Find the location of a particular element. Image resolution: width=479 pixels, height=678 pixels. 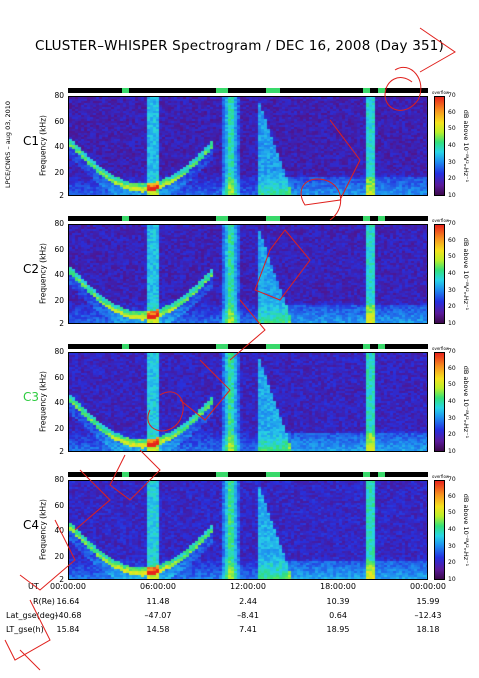

spacecraft-label: C3 is located at coordinates (31, 397).